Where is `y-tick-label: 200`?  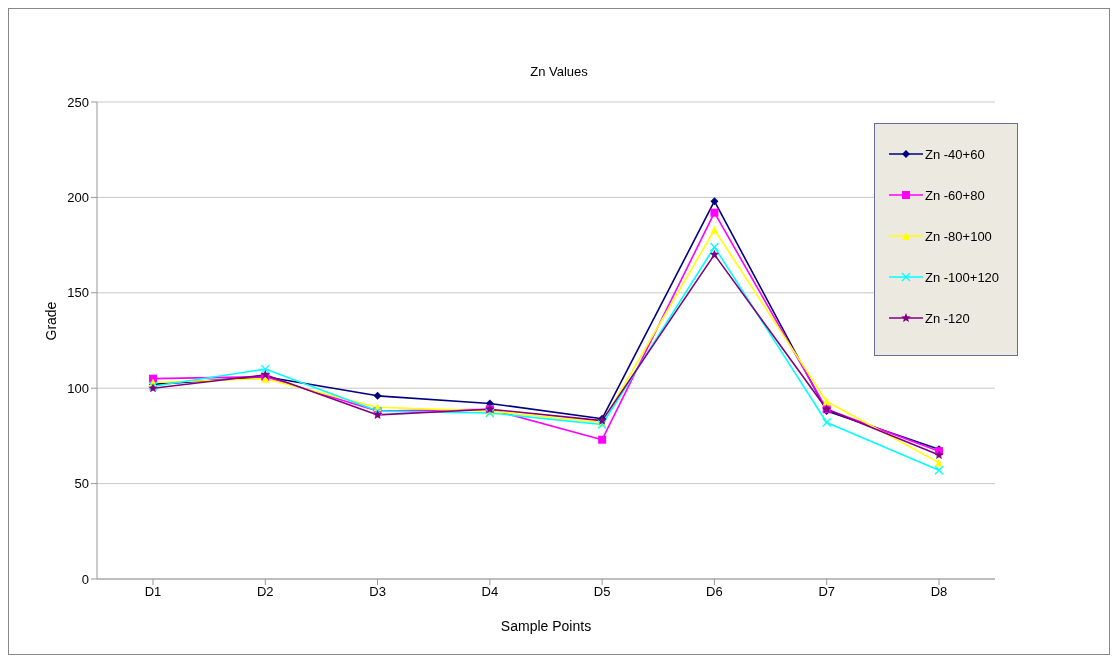 y-tick-label: 200 is located at coordinates (78, 198).